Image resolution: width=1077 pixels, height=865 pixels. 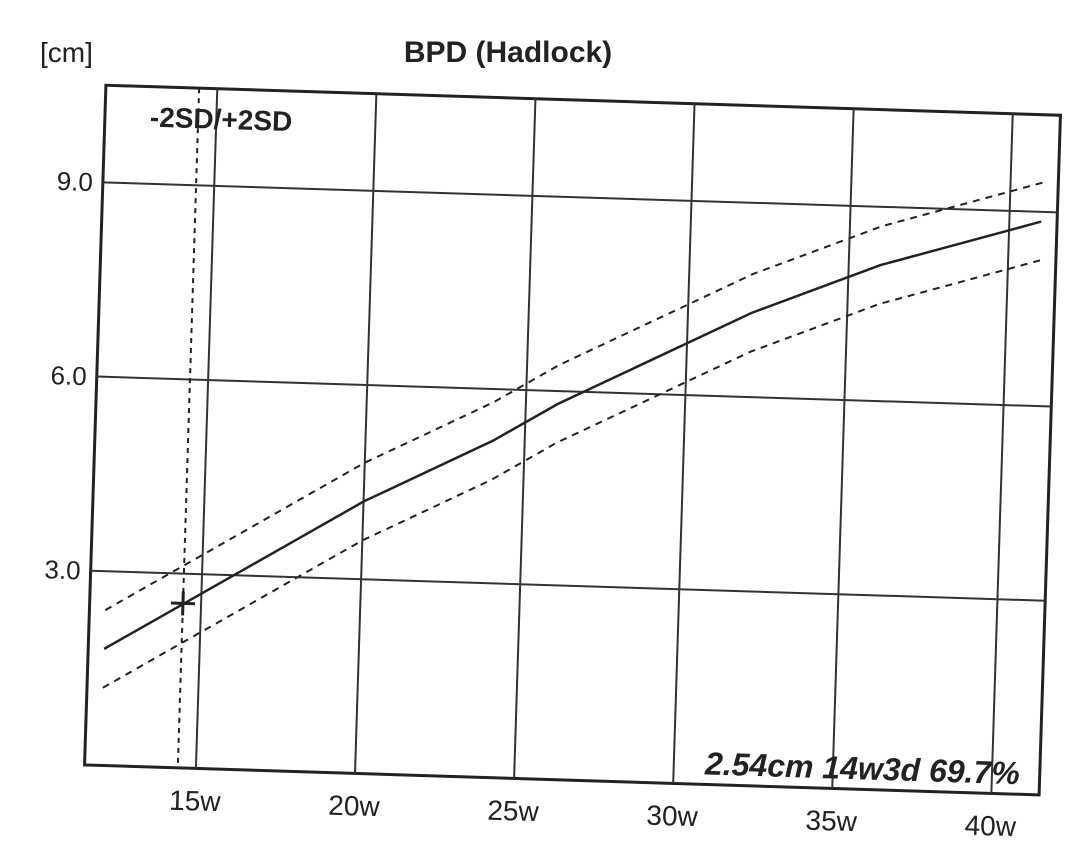 I want to click on measurement-cross-v, so click(x=183, y=603).